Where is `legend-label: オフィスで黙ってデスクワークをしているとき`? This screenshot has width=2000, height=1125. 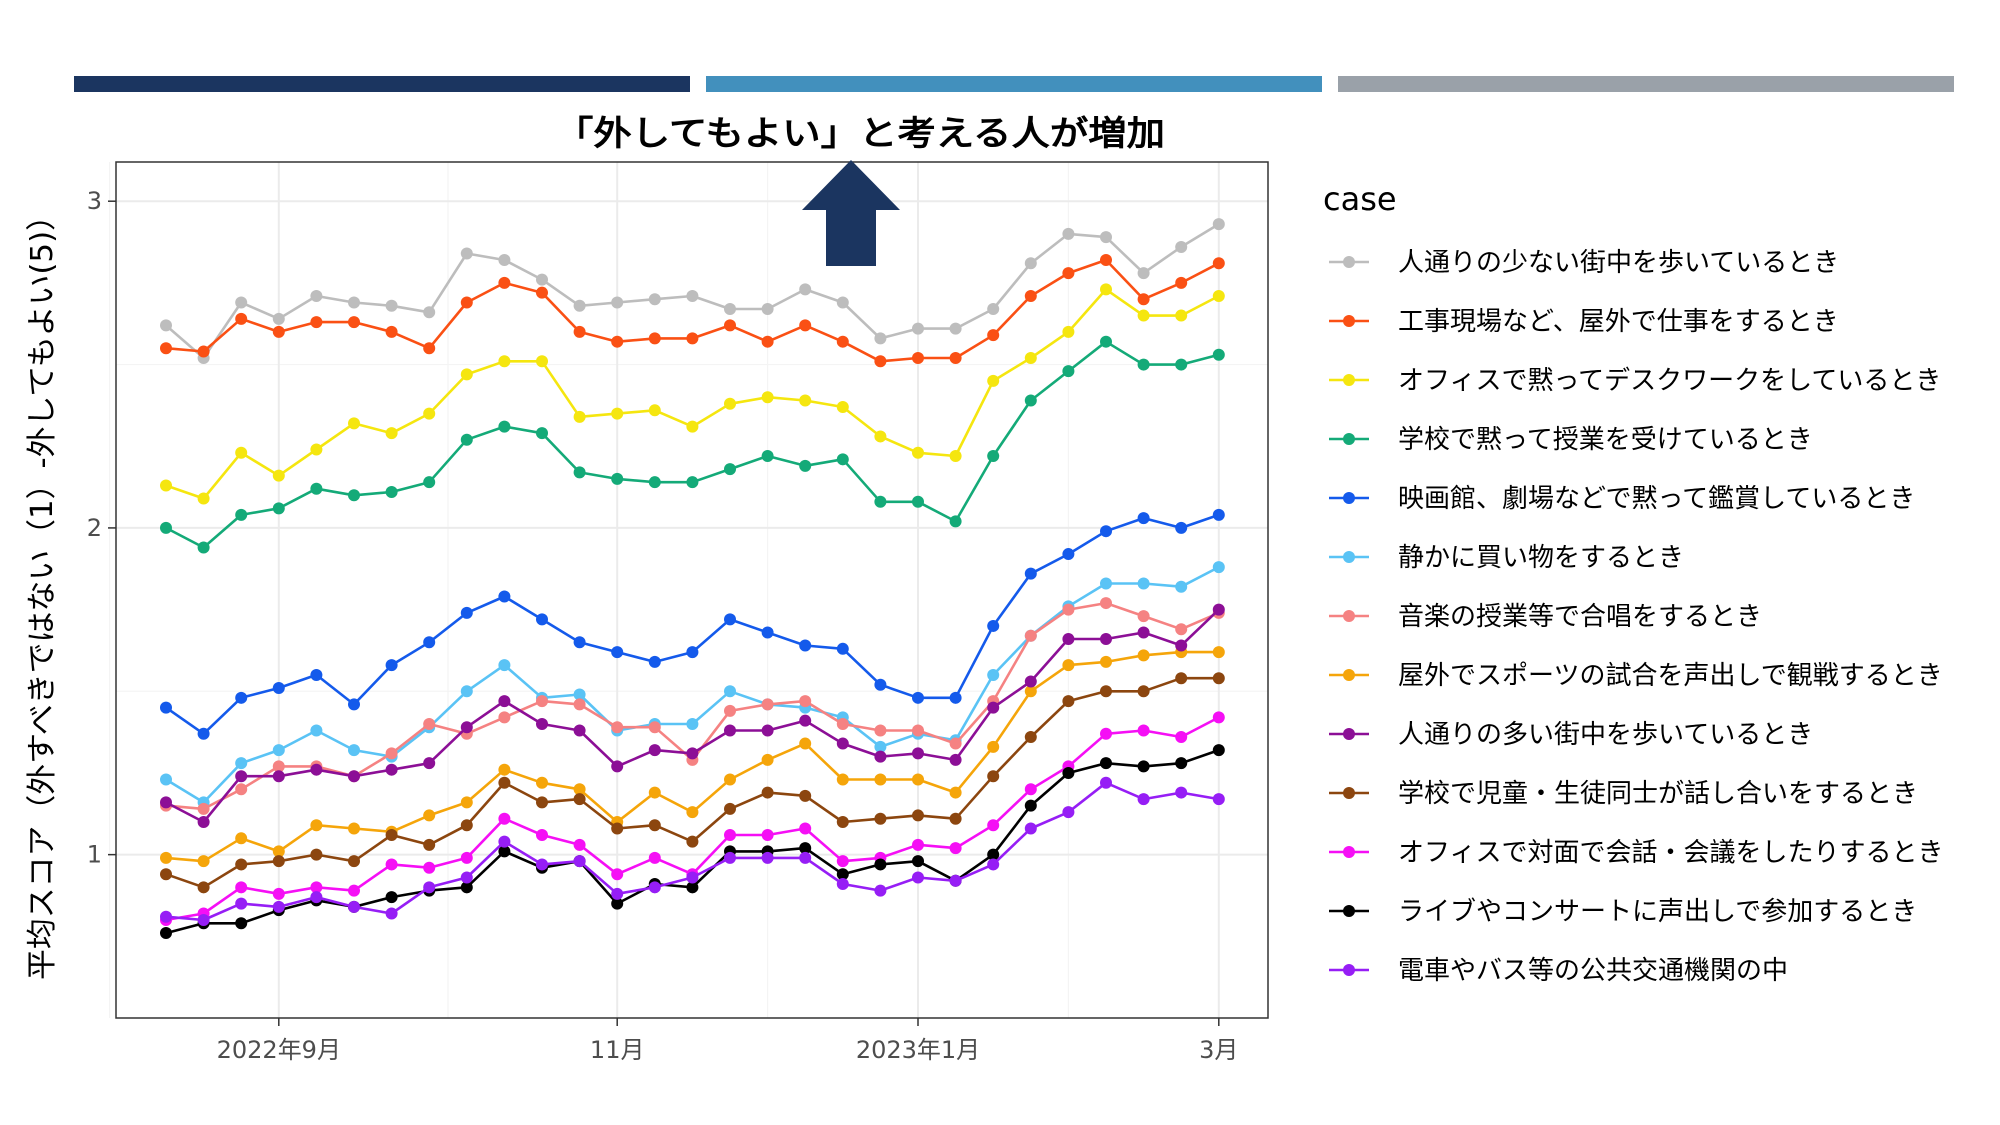 legend-label: オフィスで黙ってデスクワークをしているとき is located at coordinates (1669, 381).